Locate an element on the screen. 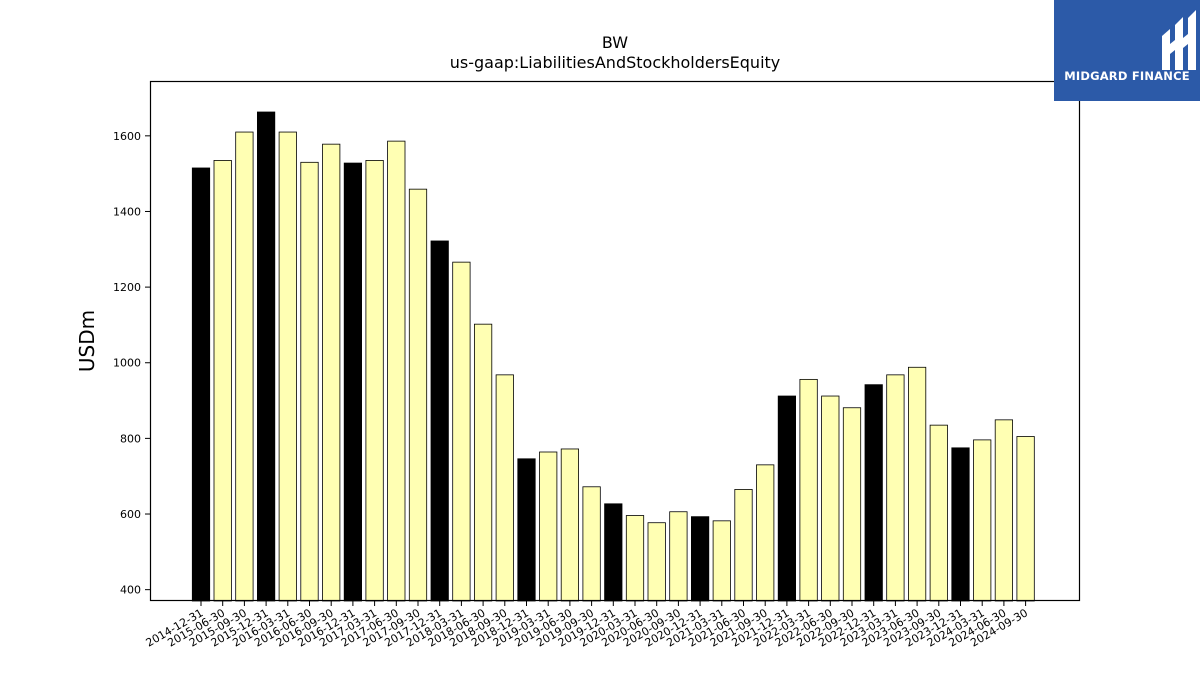 This screenshot has width=1200, height=675. y-tick-label: 600 is located at coordinates (130, 514).